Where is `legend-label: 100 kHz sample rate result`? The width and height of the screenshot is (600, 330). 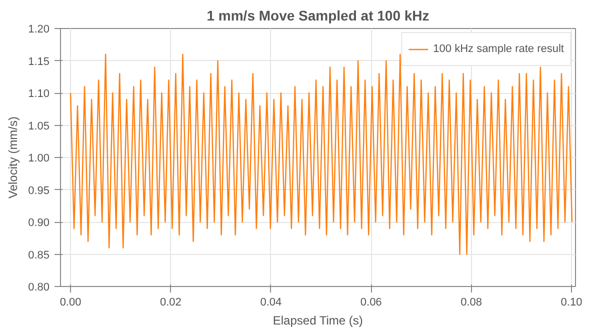 legend-label: 100 kHz sample rate result is located at coordinates (498, 49).